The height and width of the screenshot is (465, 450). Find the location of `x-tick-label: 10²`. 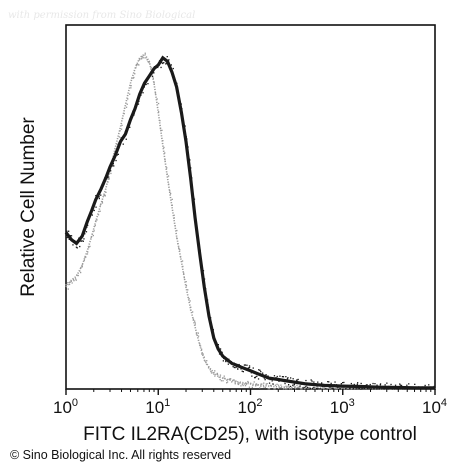

x-tick-label: 10² is located at coordinates (250, 407).